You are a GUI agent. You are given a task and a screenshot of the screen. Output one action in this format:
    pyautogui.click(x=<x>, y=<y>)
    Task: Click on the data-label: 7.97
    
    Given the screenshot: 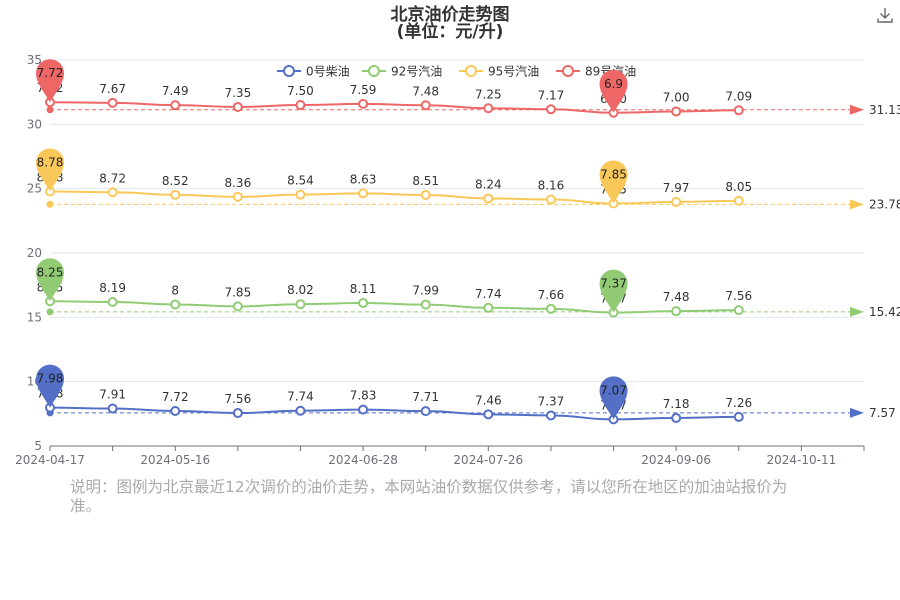 What is the action you would take?
    pyautogui.click(x=676, y=188)
    